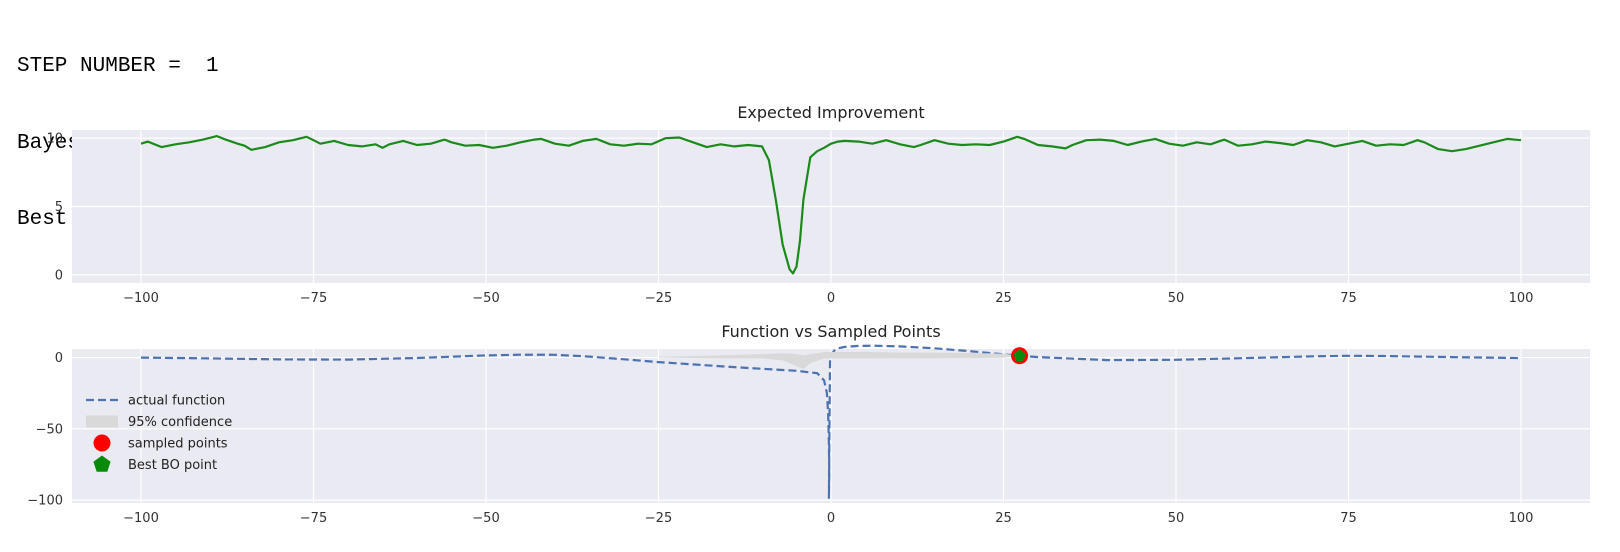  Describe the element at coordinates (176, 401) in the screenshot. I see `legend-label: actual function` at that location.